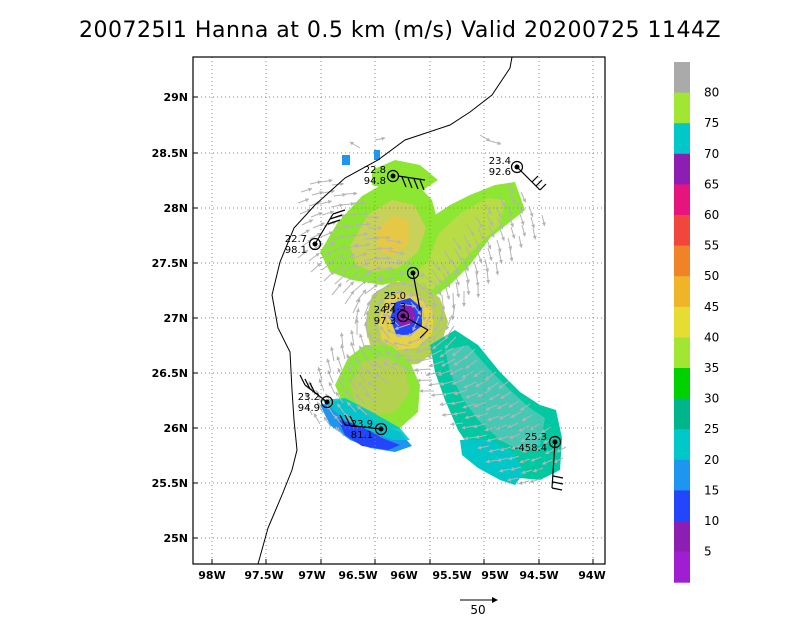 This screenshot has height=618, width=800. What do you see at coordinates (175, 428) in the screenshot?
I see `y-tick-label: 26N` at bounding box center [175, 428].